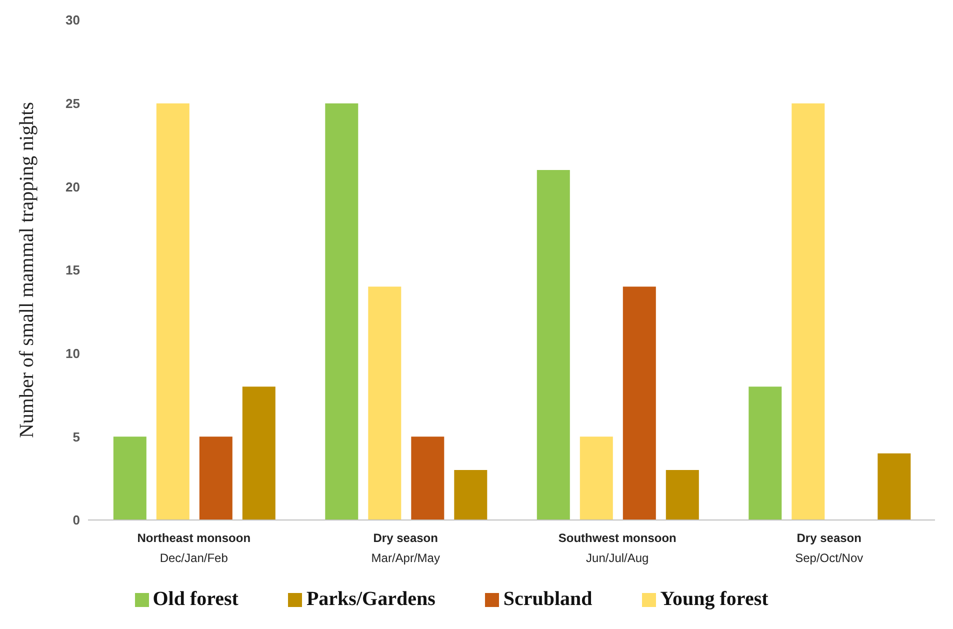  What do you see at coordinates (405, 548) in the screenshot?
I see `x-tick-label: Dry season Mar/Apr/May` at bounding box center [405, 548].